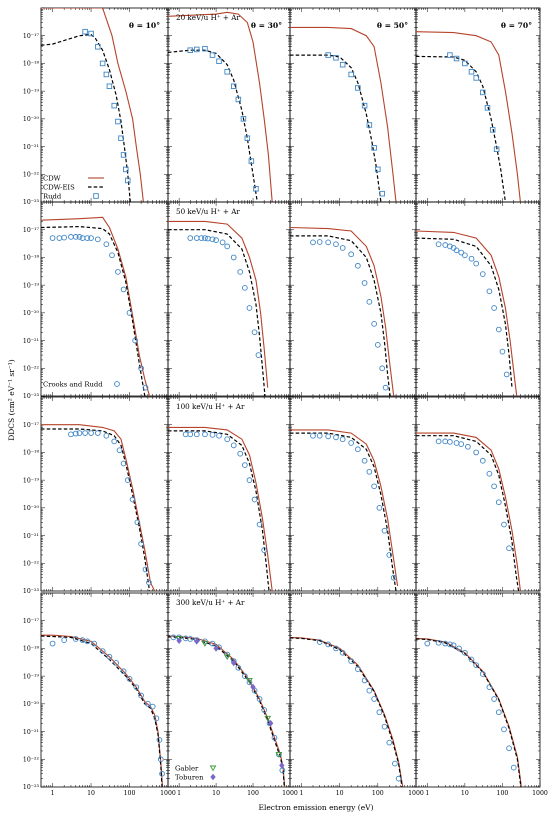 This screenshot has width=550, height=816. Describe the element at coordinates (144, 25) in the screenshot. I see `angle-label: θ = 10°` at that location.